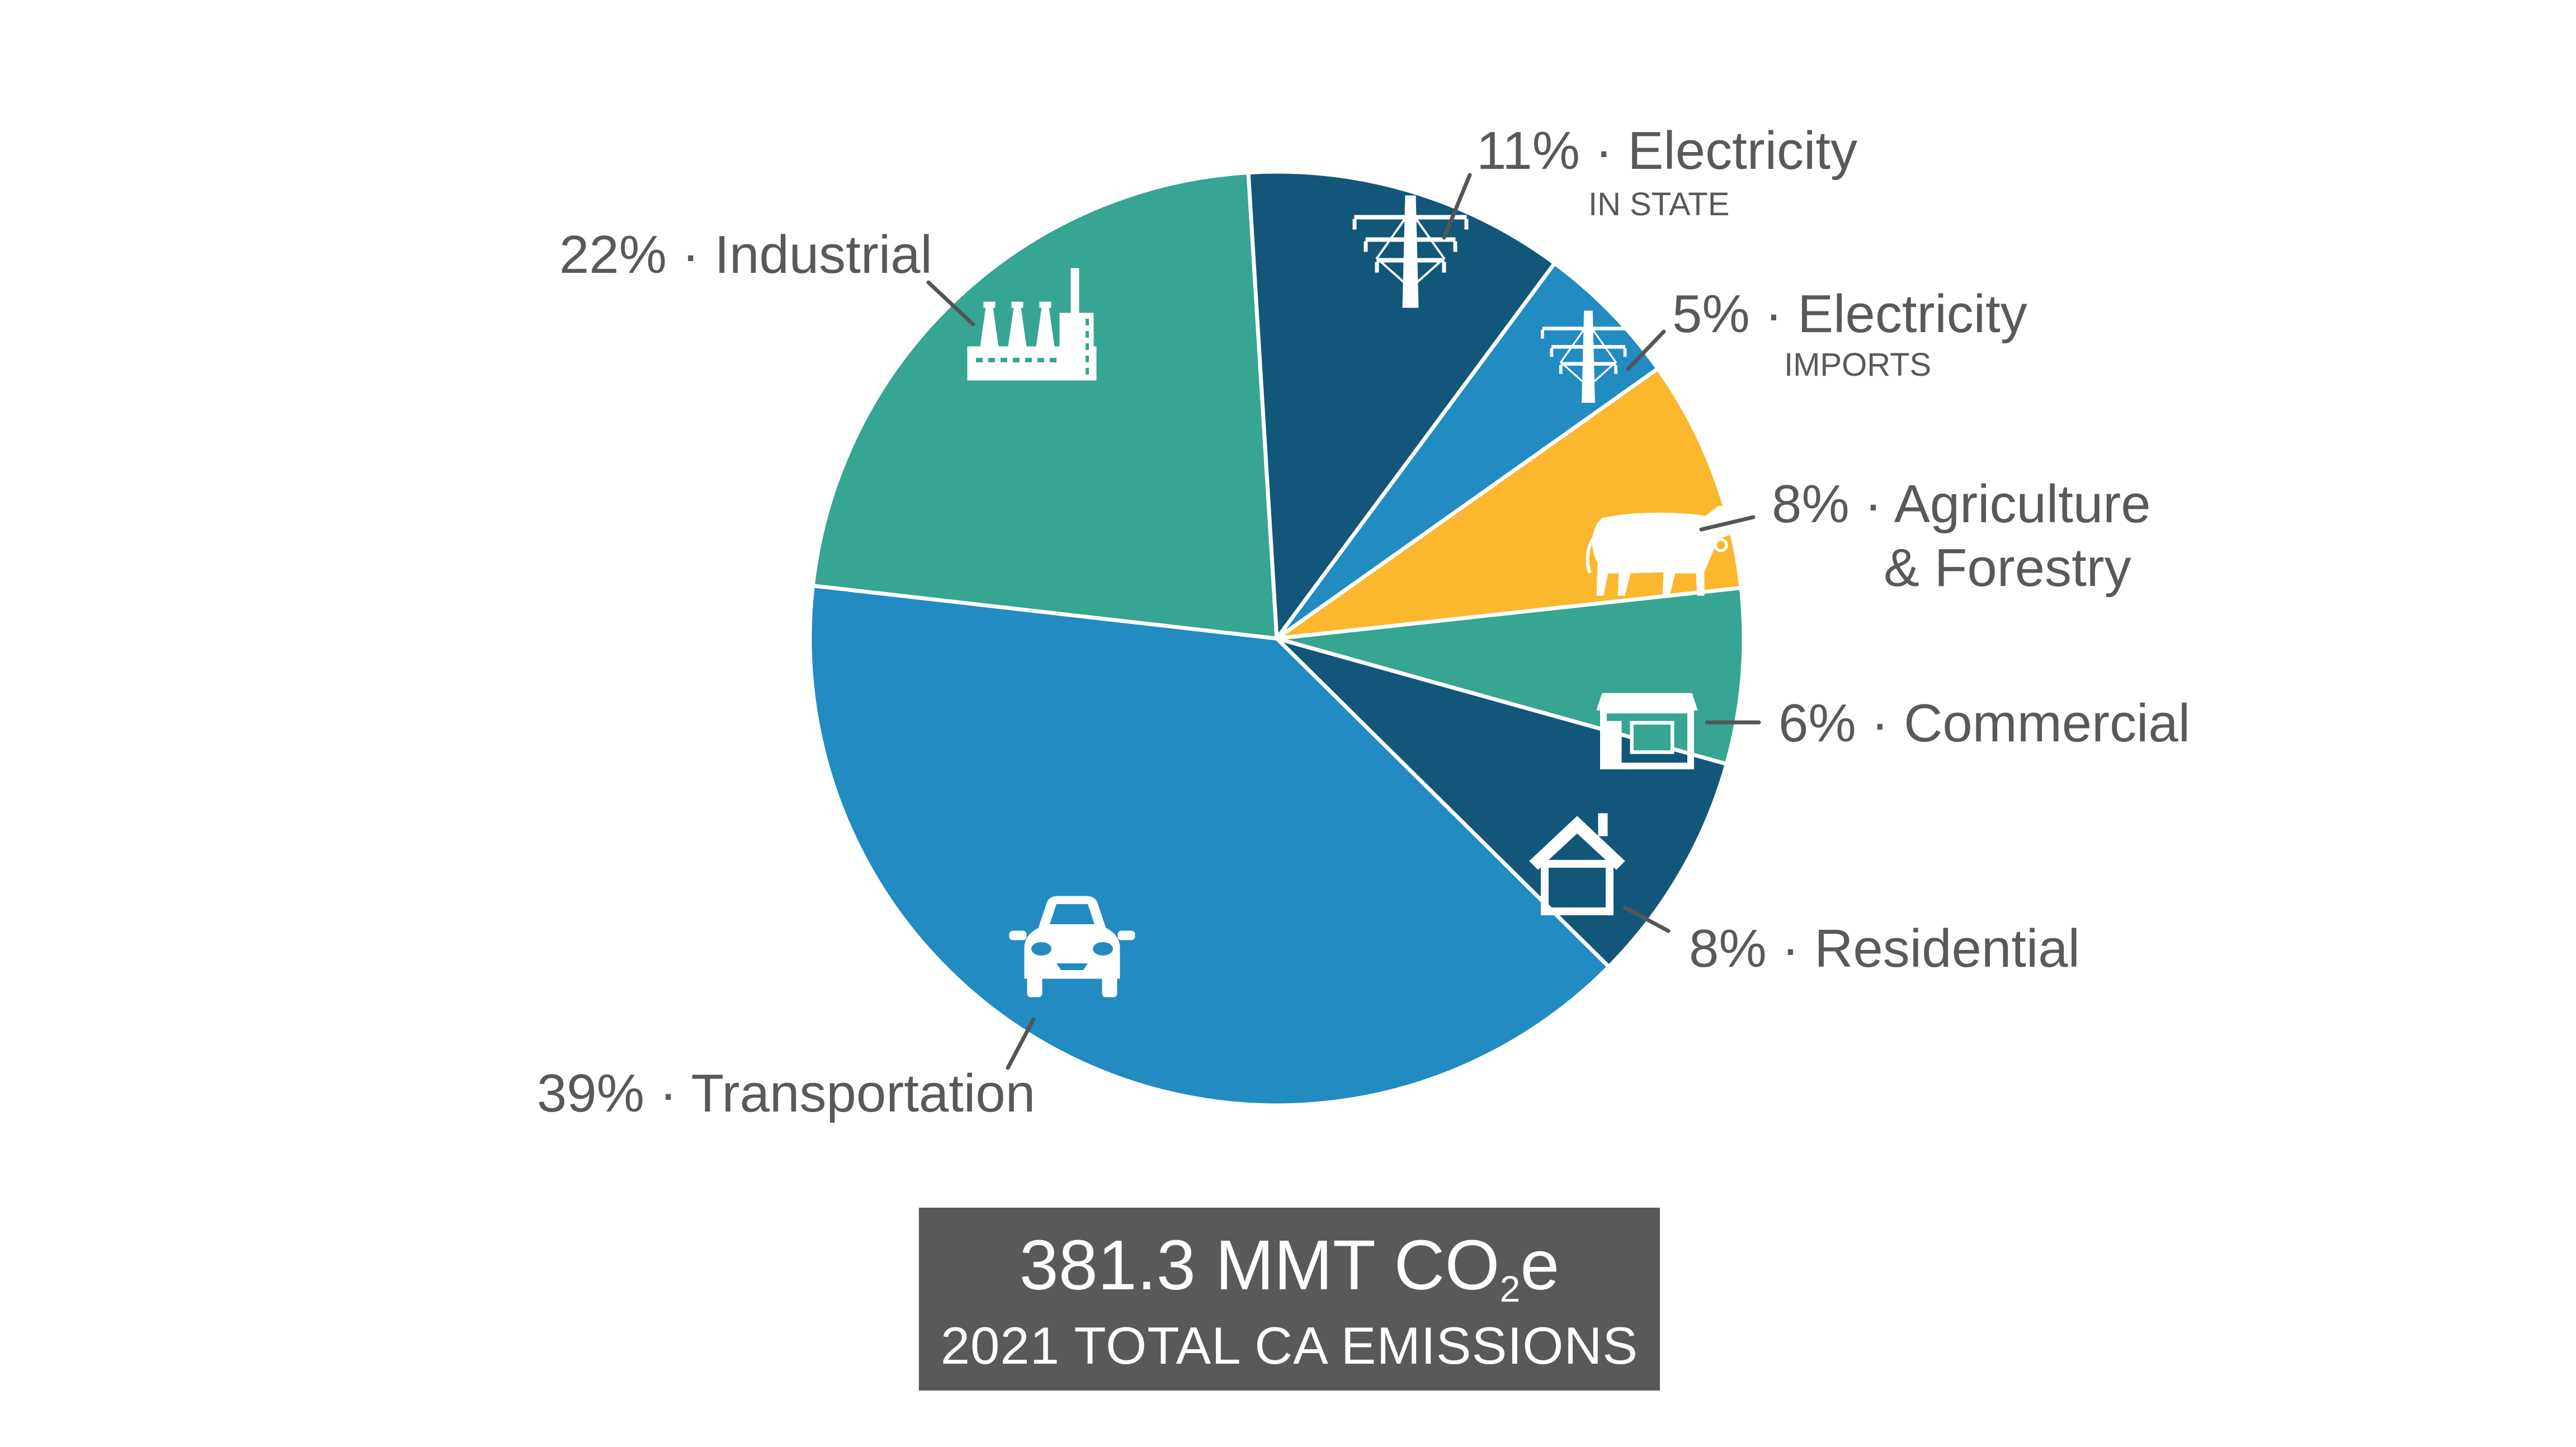 This screenshot has width=2576, height=1447. Describe the element at coordinates (1289, 1268) in the screenshot. I see `total-emissions-value: 381.3 MMT CO2e` at that location.